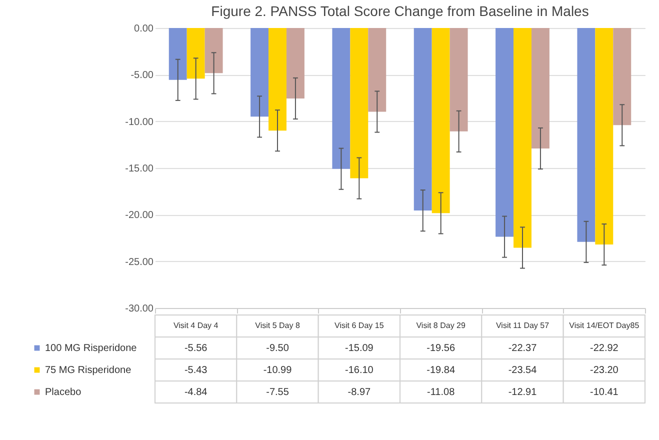 The width and height of the screenshot is (659, 440). What do you see at coordinates (523, 370) in the screenshot?
I see `data-label: -23.54` at bounding box center [523, 370].